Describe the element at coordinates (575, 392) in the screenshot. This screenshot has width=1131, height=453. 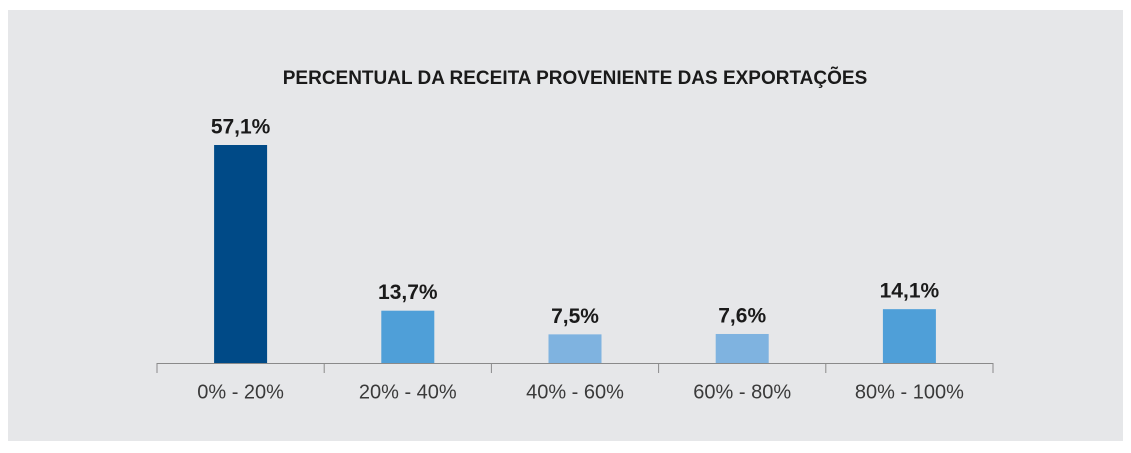
I see `x-tick-label: 40% - 60%` at that location.